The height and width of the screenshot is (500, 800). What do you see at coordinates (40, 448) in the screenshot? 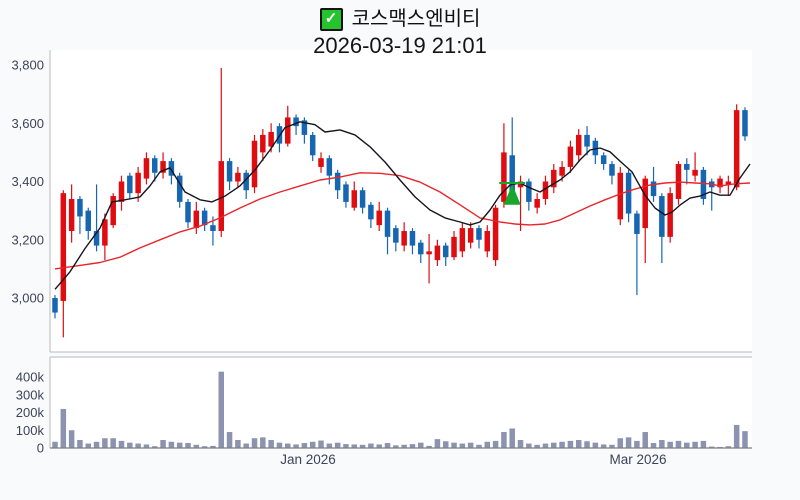
I see `volume-tick-label: 0` at bounding box center [40, 448].